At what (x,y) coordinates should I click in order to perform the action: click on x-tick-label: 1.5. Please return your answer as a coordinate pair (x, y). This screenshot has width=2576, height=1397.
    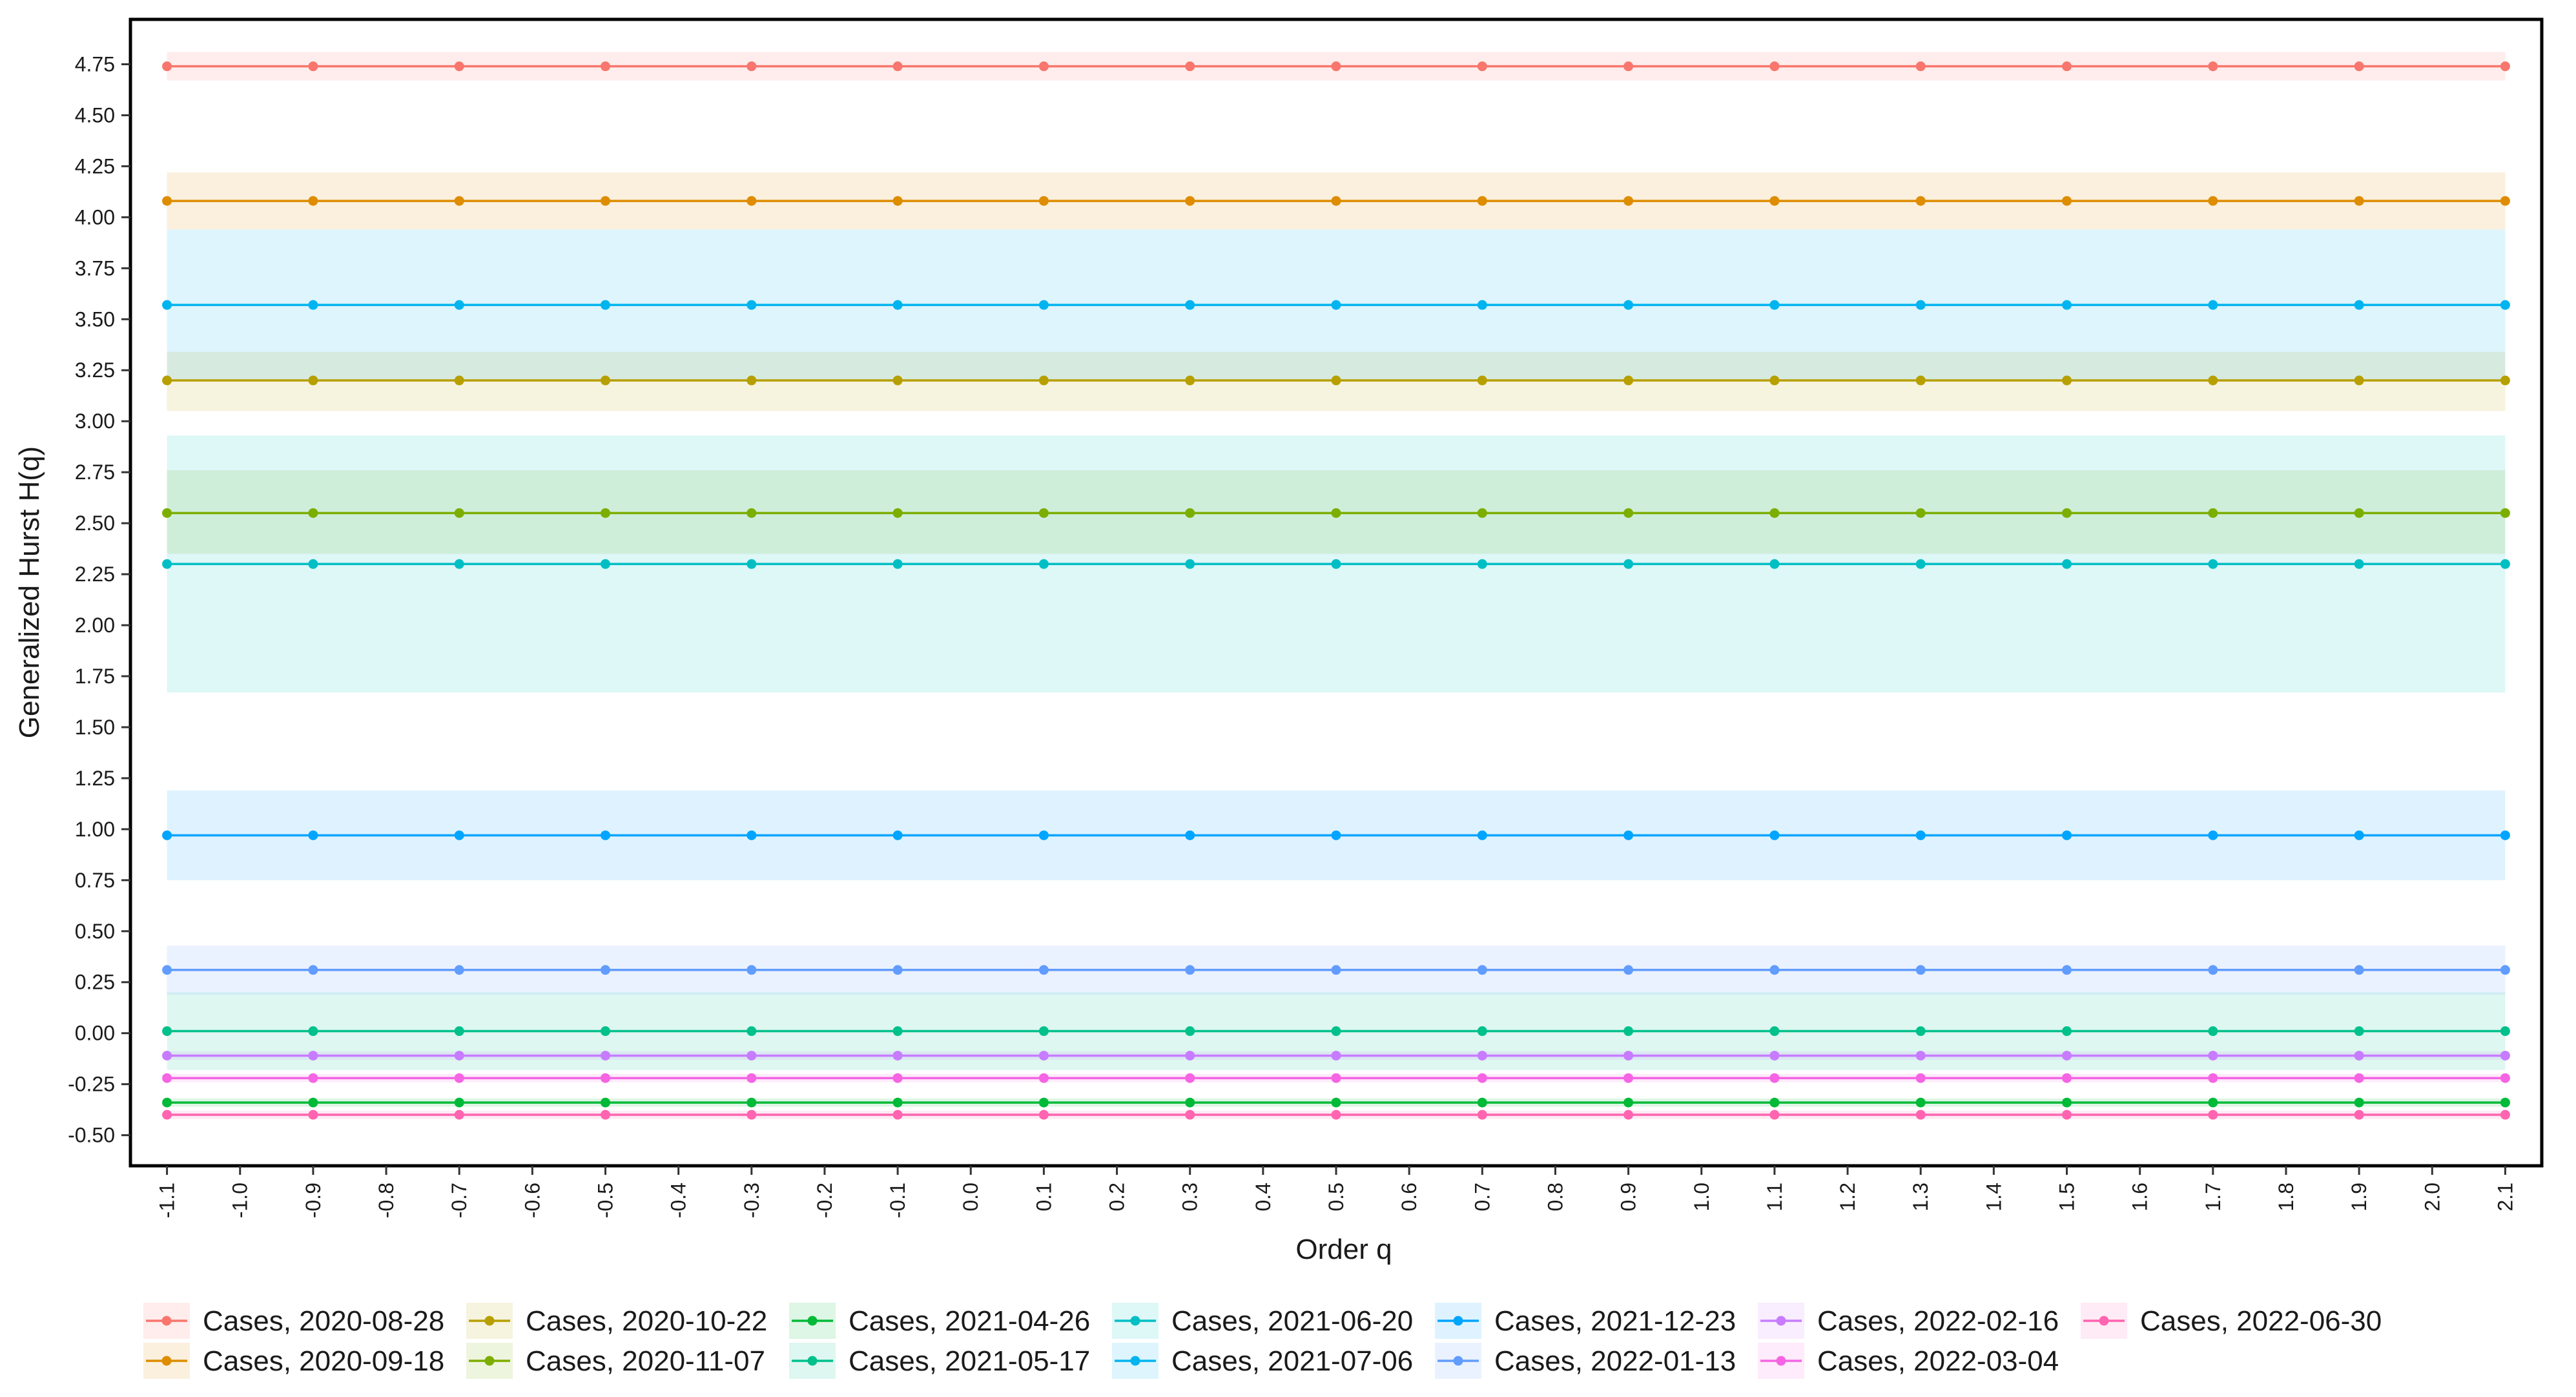
    Looking at the image, I should click on (2067, 1197).